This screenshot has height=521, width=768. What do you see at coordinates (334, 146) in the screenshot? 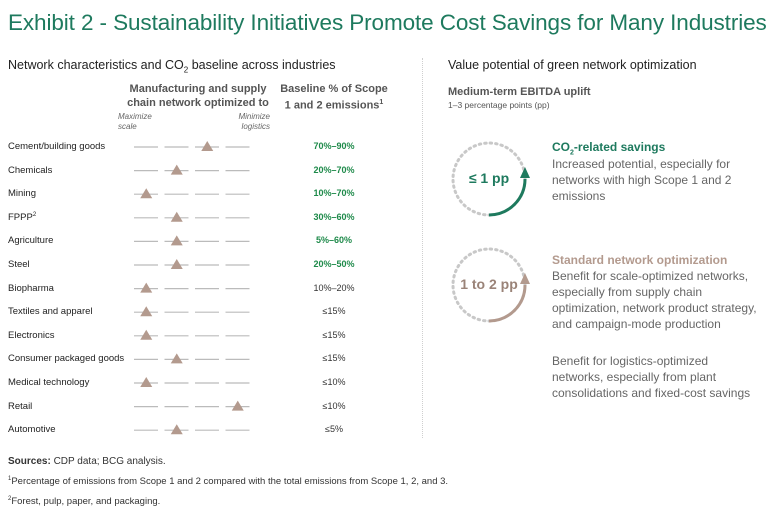
I see `baseline-value: 70%–90%` at bounding box center [334, 146].